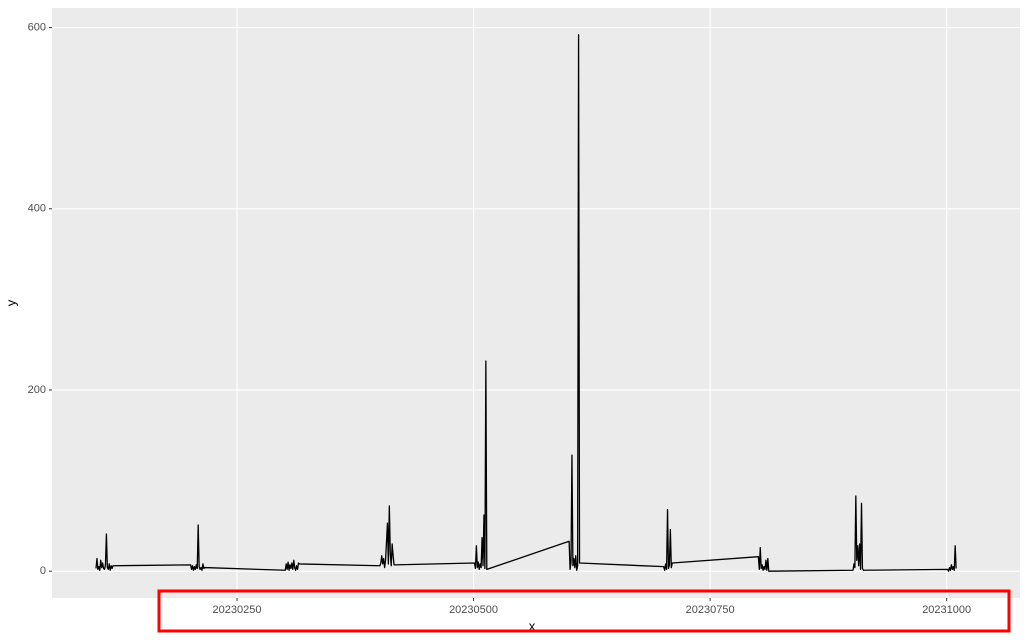 This screenshot has height=640, width=1024. I want to click on y-tick-label: 400, so click(37, 209).